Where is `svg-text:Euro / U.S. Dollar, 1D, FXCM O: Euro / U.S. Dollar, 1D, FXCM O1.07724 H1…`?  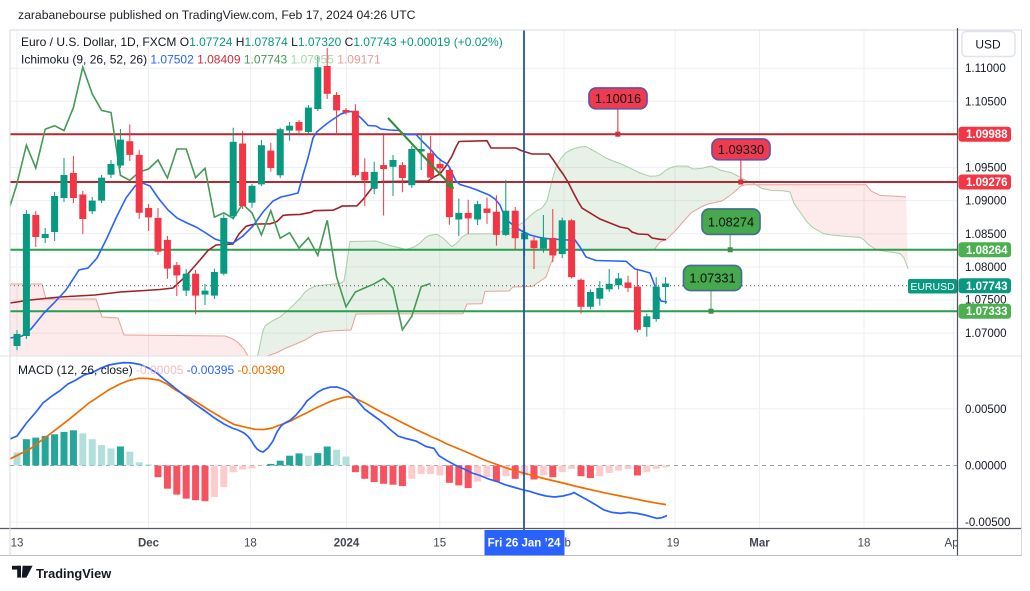
svg-text:Euro / U.S. Dollar, 1D, FXCM O: Euro / U.S. Dollar, 1D, FXCM O1.07724 H1… is located at coordinates (262, 42).